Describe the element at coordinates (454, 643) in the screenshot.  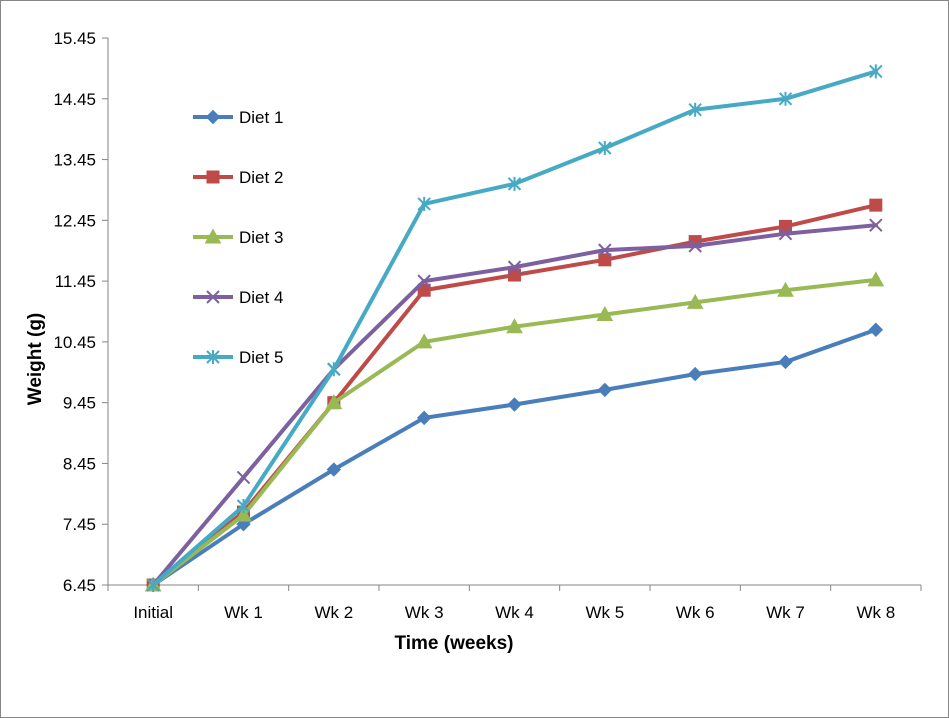
I see `x-axis-title: Time (weeks)` at that location.